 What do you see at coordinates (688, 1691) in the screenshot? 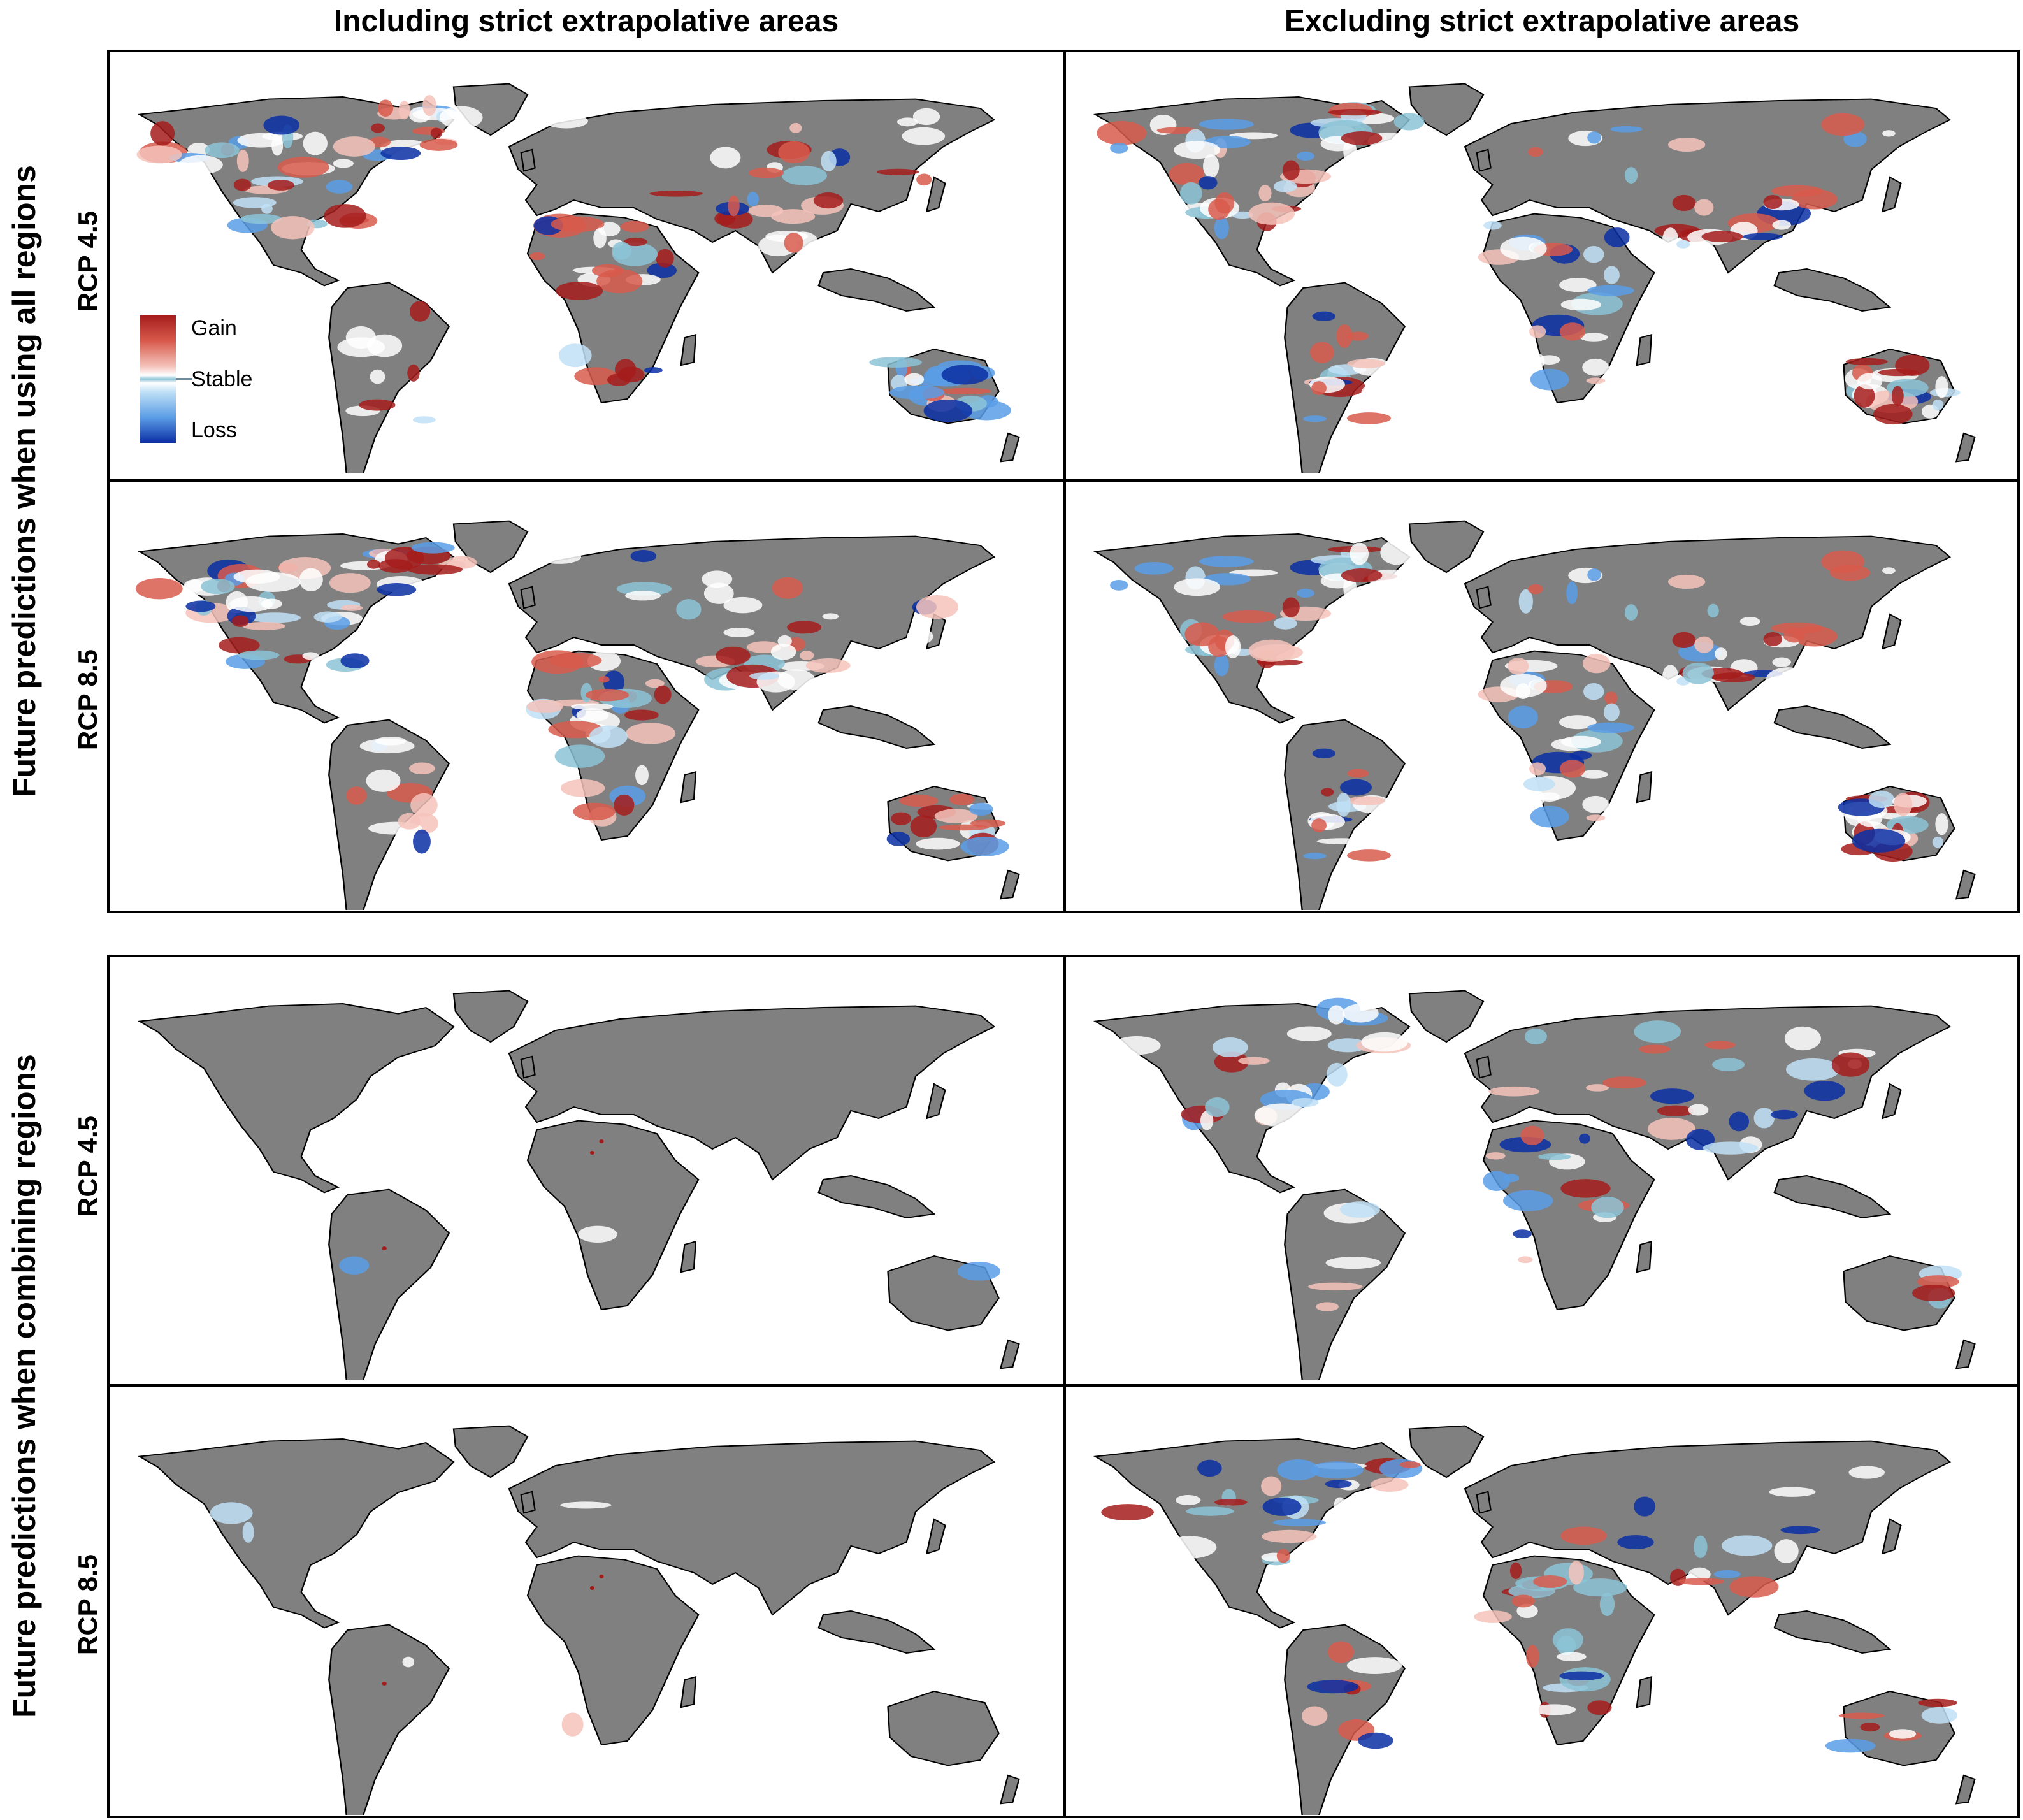
I see `land-madagascar` at bounding box center [688, 1691].